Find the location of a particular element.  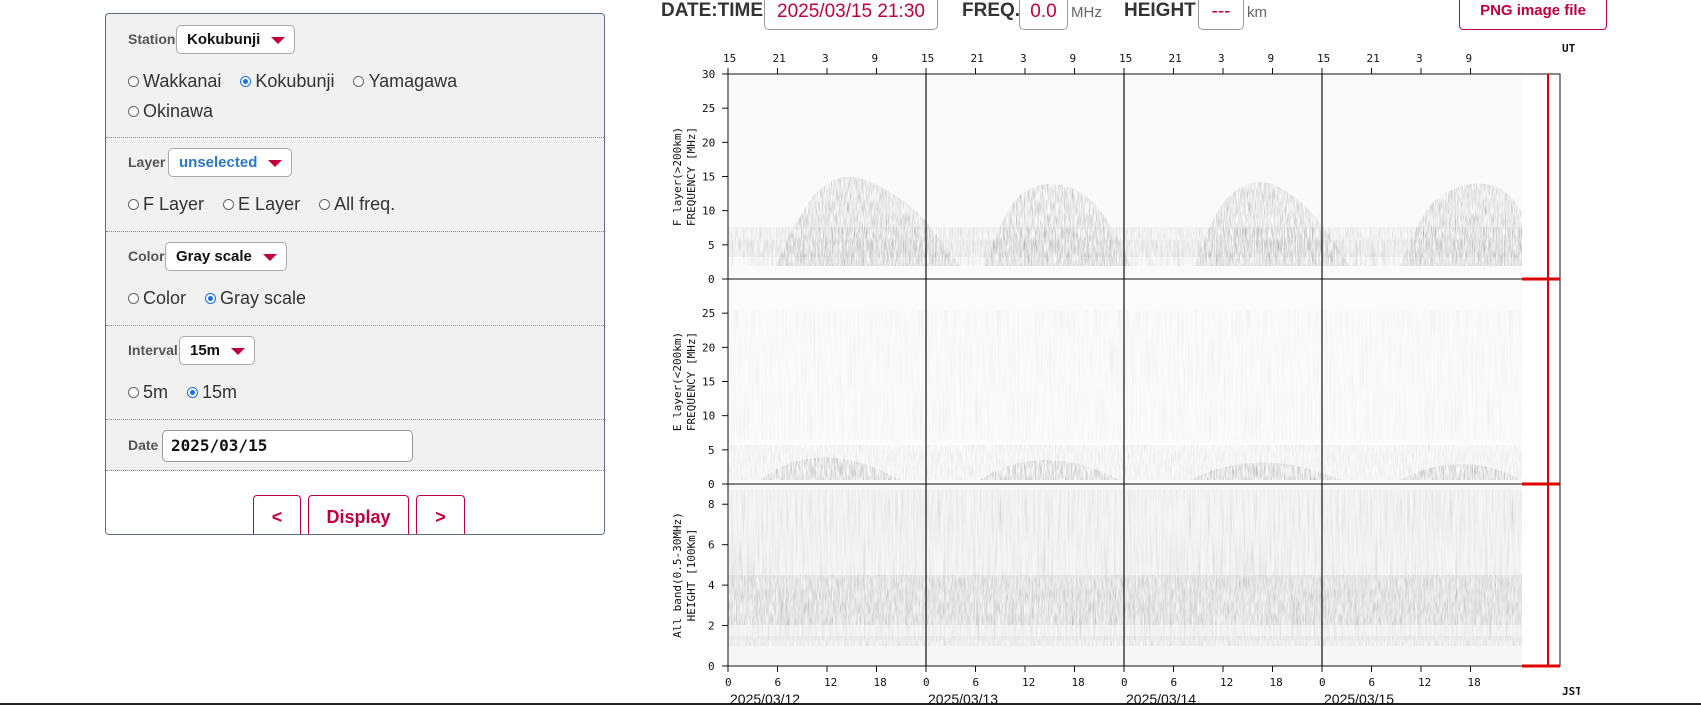

radio-yamagawa: Yamagawa is located at coordinates (405, 81).